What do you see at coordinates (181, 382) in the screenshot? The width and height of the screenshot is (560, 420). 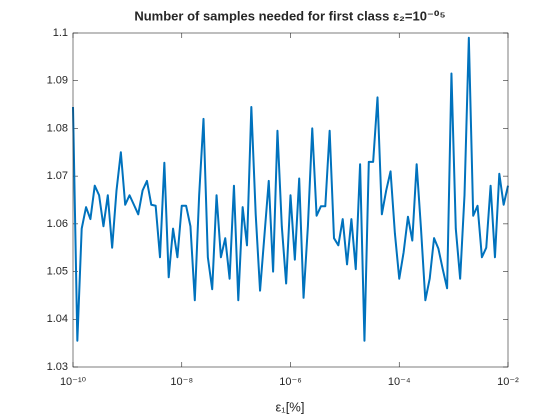 I see `x-tick-label: 10⁻⁸` at bounding box center [181, 382].